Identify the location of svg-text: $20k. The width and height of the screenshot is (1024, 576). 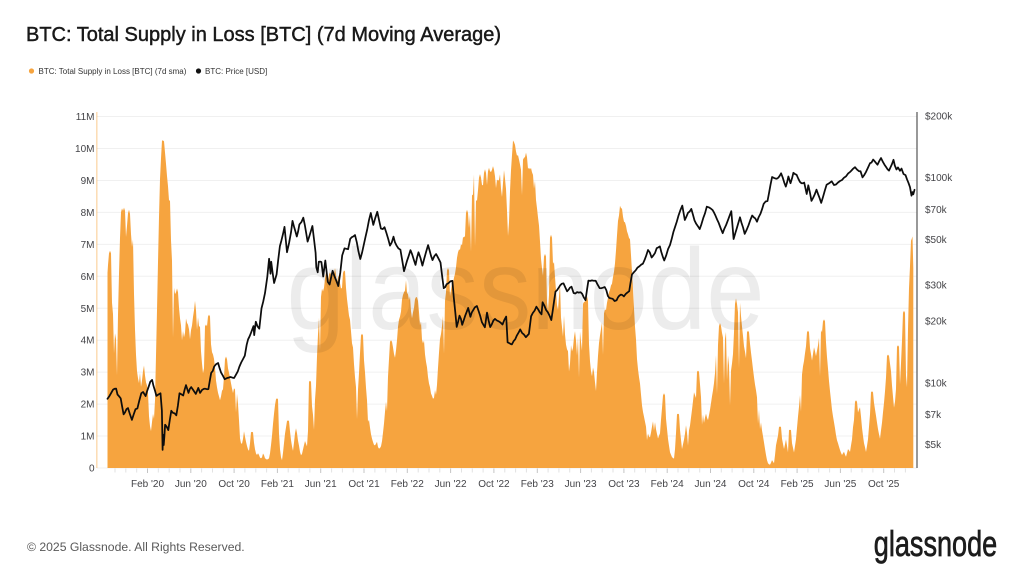
(936, 322).